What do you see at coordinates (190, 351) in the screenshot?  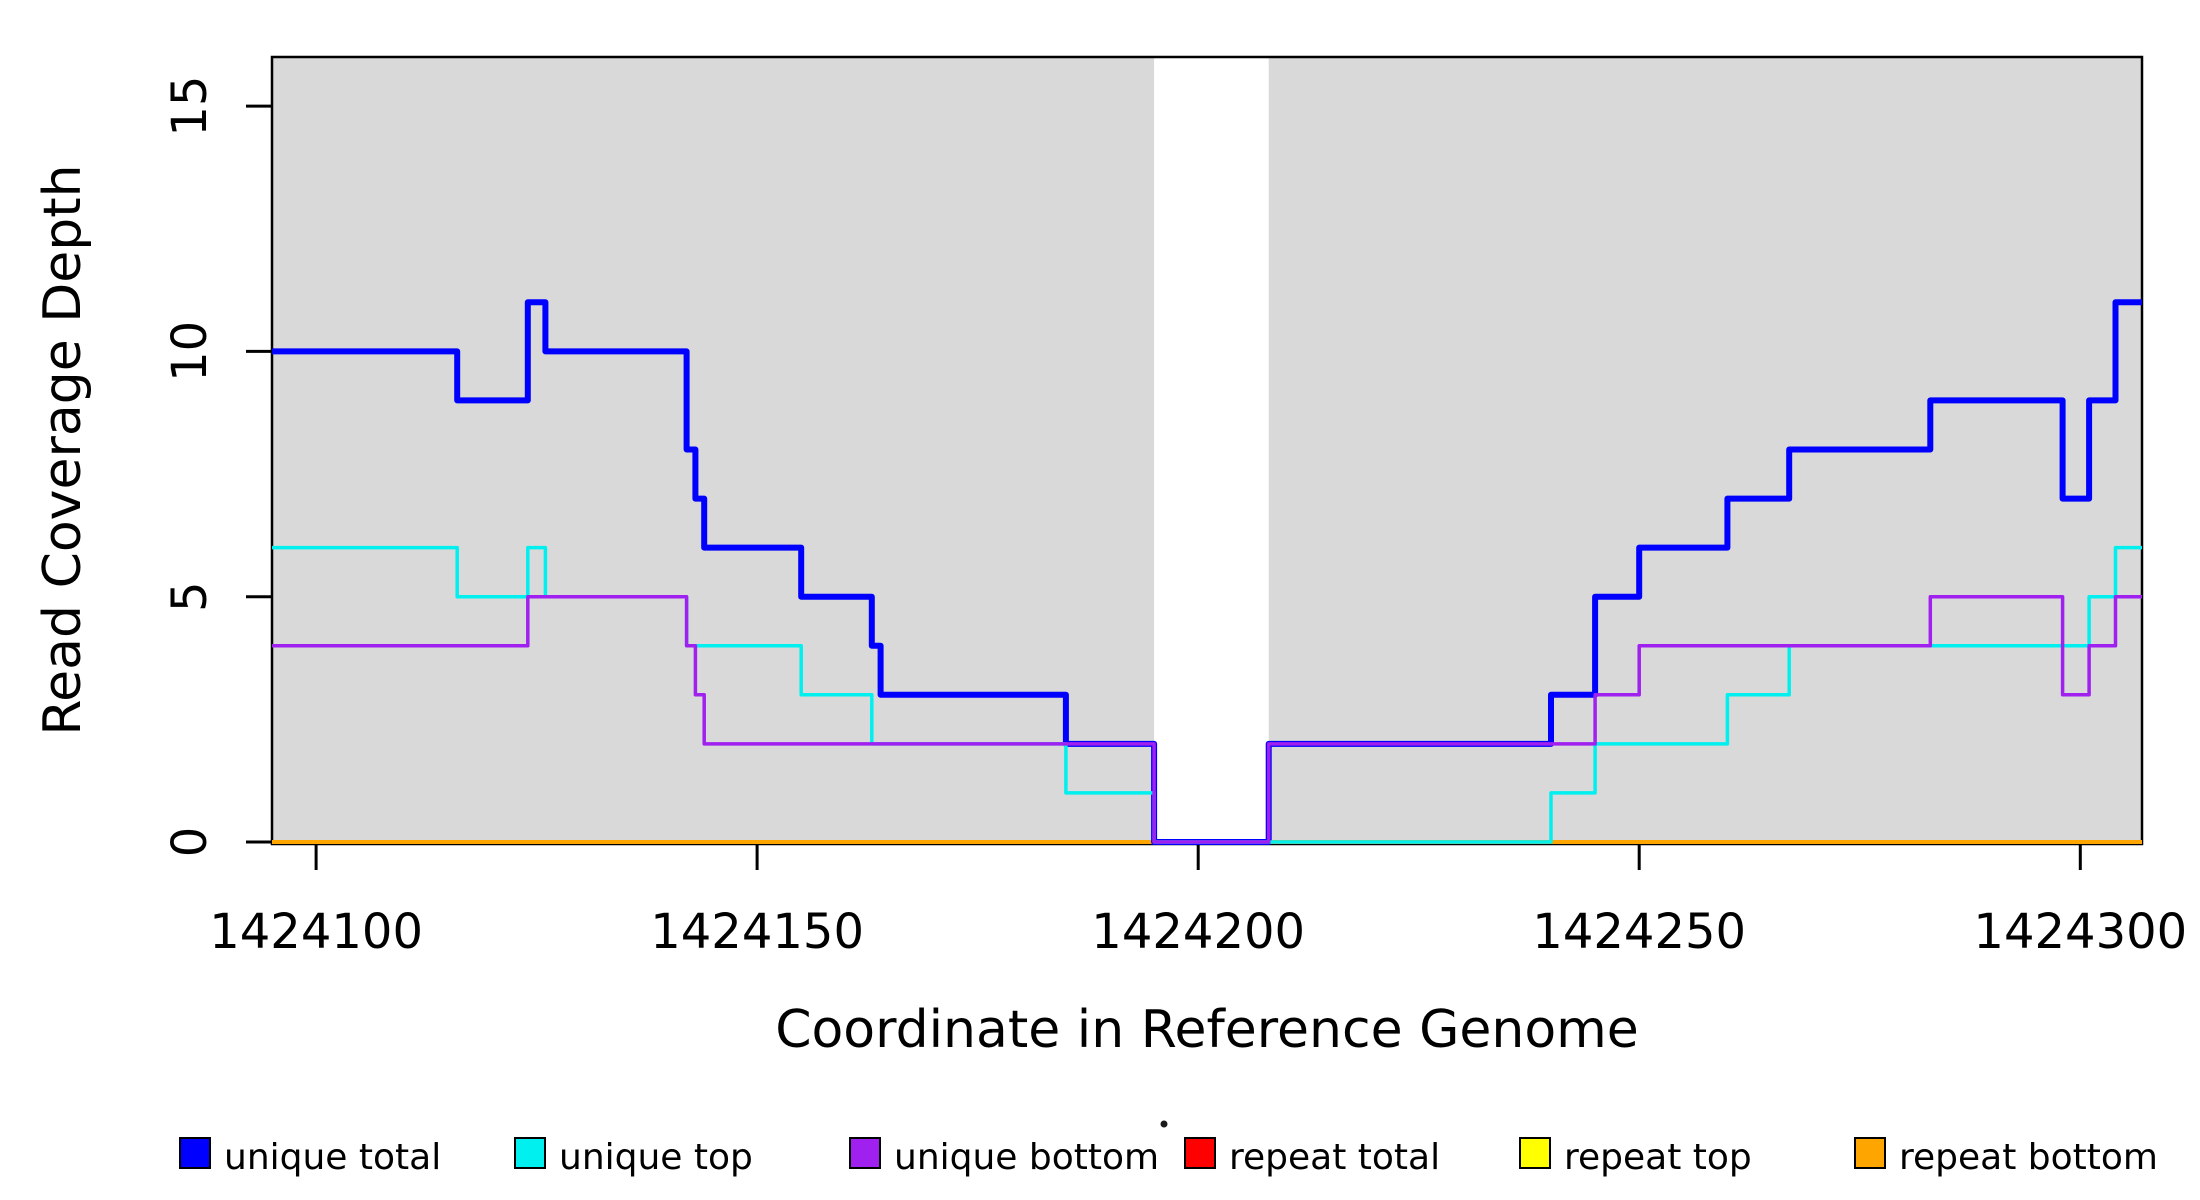 I see `y-tick-label: 10` at bounding box center [190, 351].